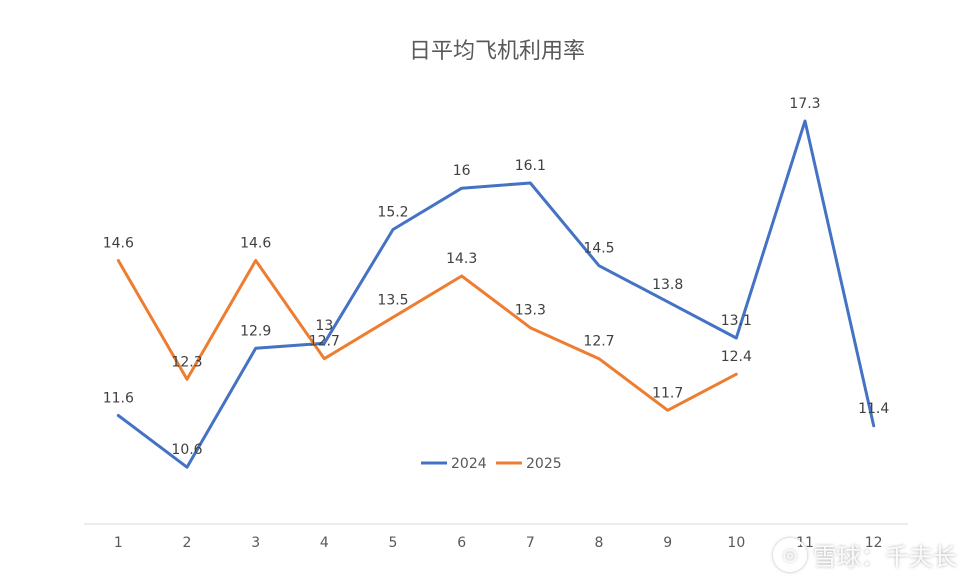 The width and height of the screenshot is (975, 582). Describe the element at coordinates (530, 311) in the screenshot. I see `data-label-2025: 13.3` at that location.